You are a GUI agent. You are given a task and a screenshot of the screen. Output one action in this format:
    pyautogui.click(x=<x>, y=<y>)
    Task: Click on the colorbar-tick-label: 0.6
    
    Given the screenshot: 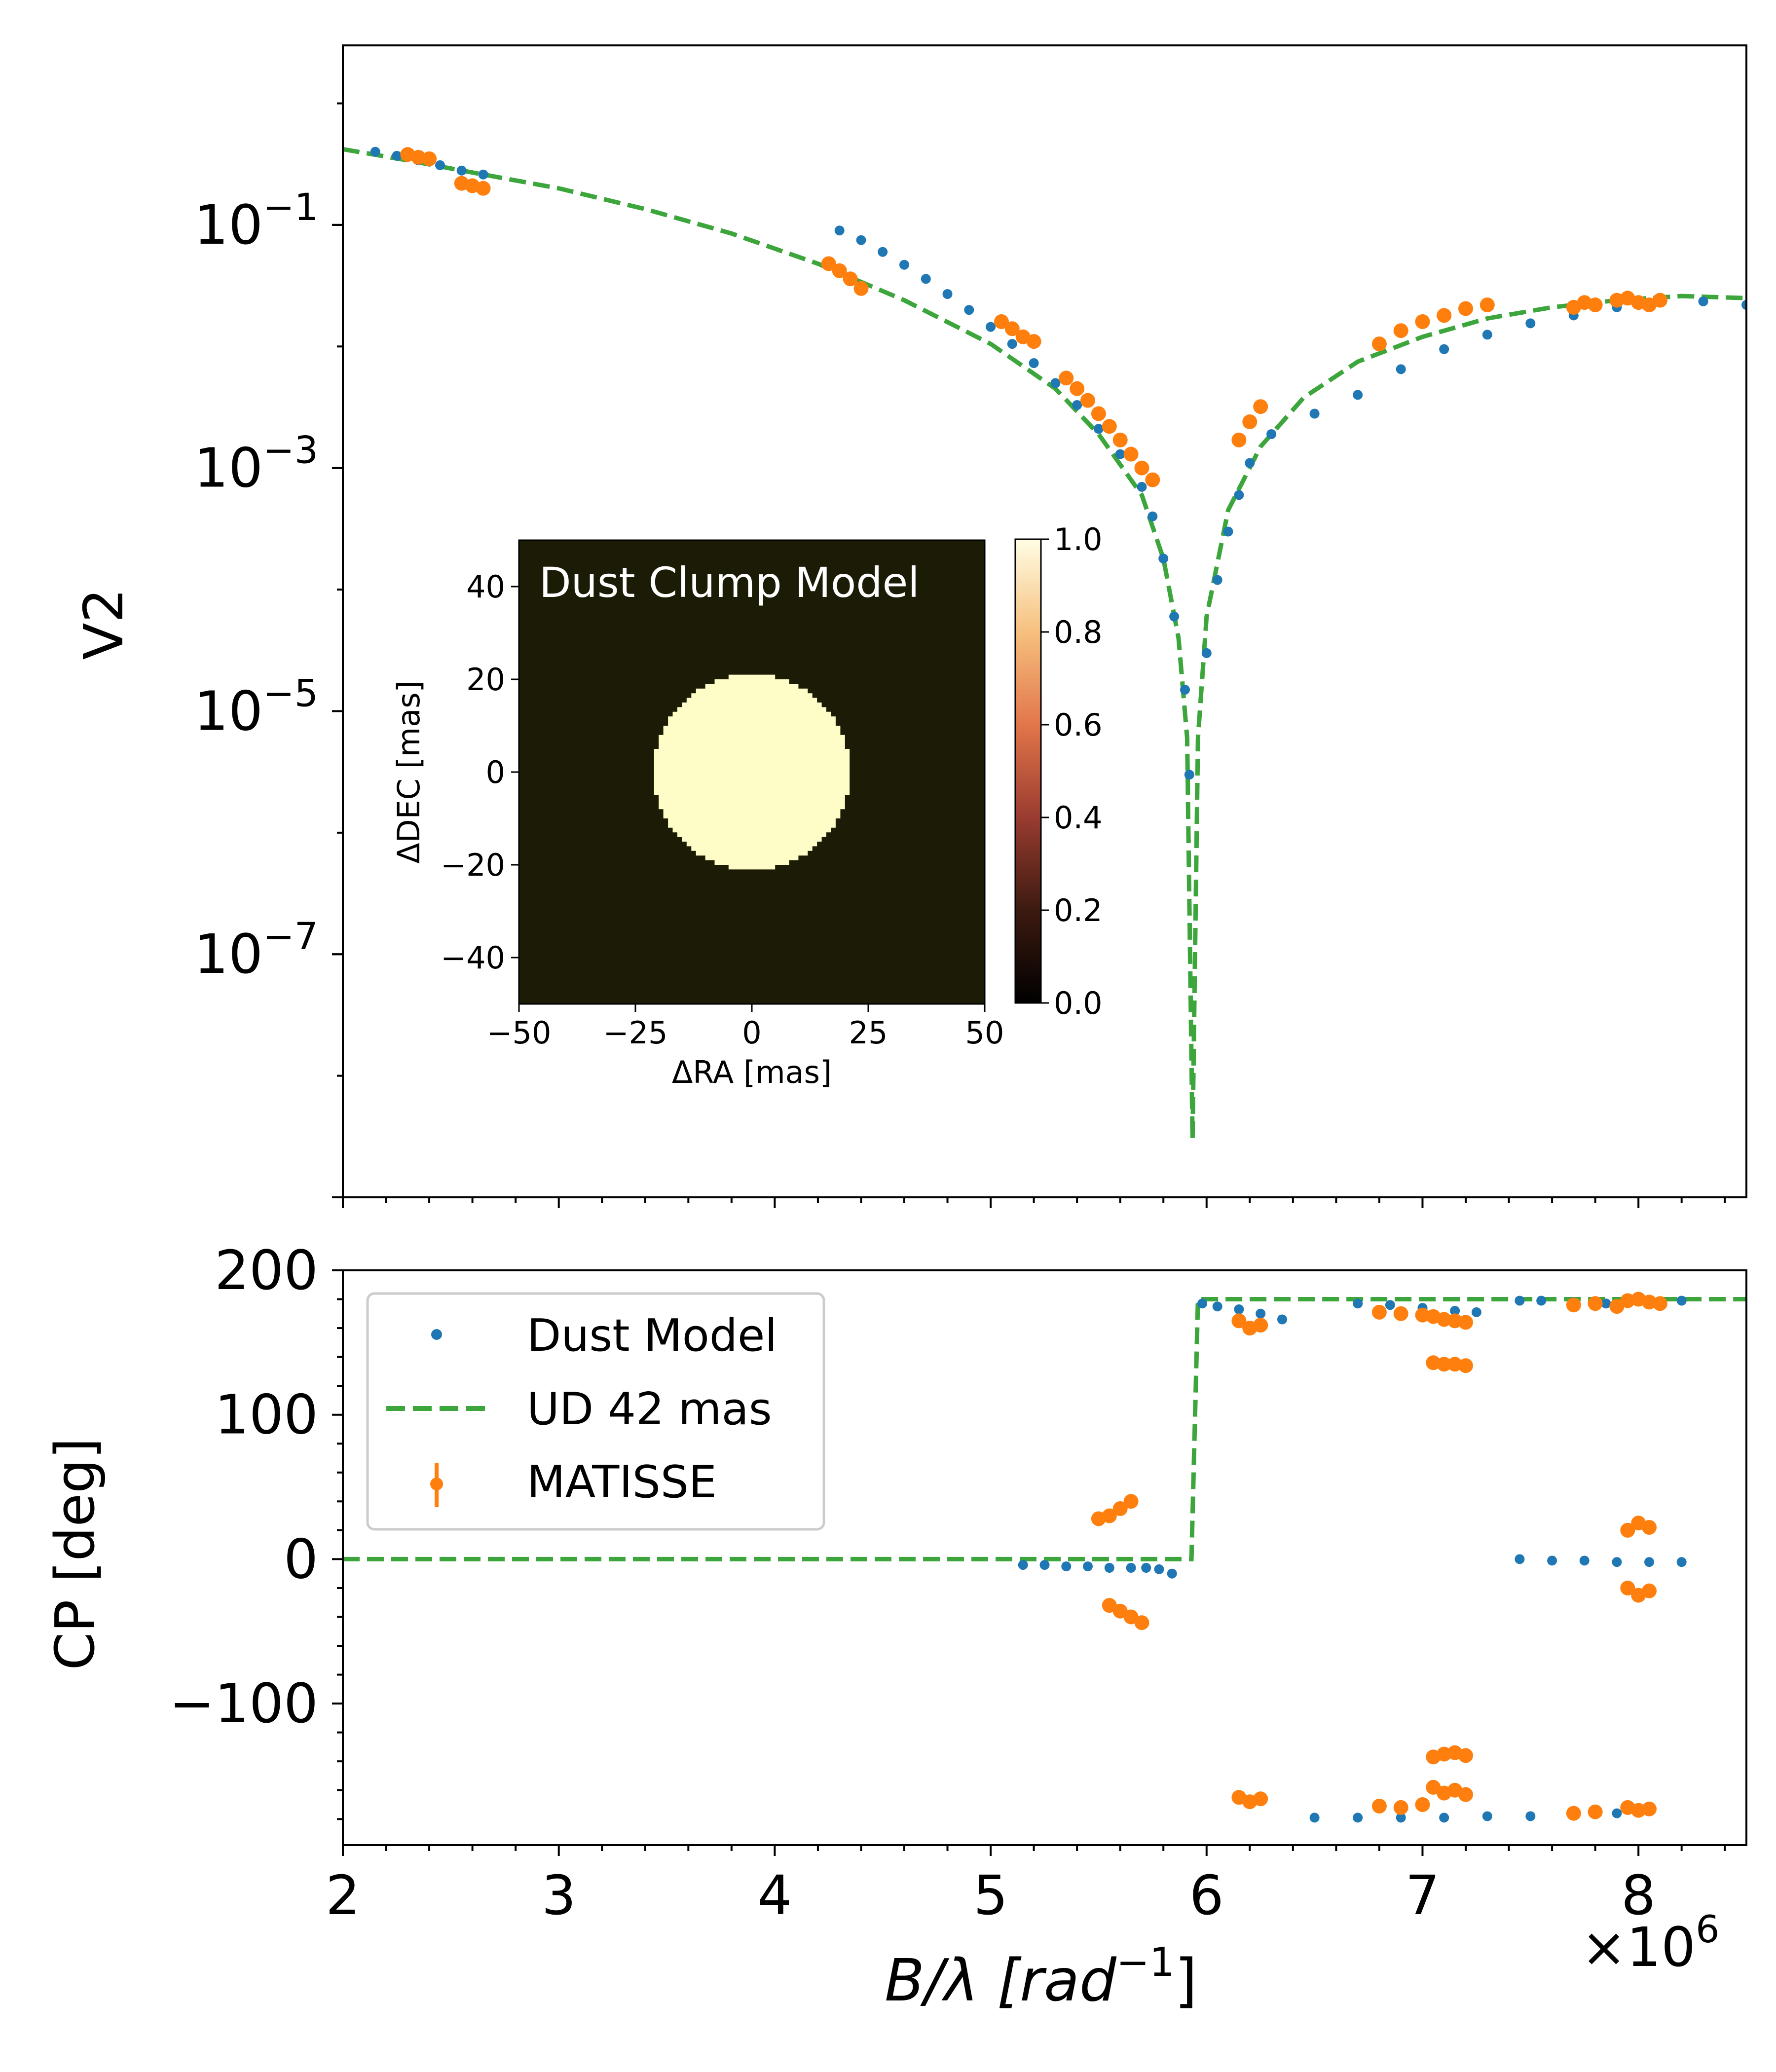 What is the action you would take?
    pyautogui.click(x=1078, y=725)
    